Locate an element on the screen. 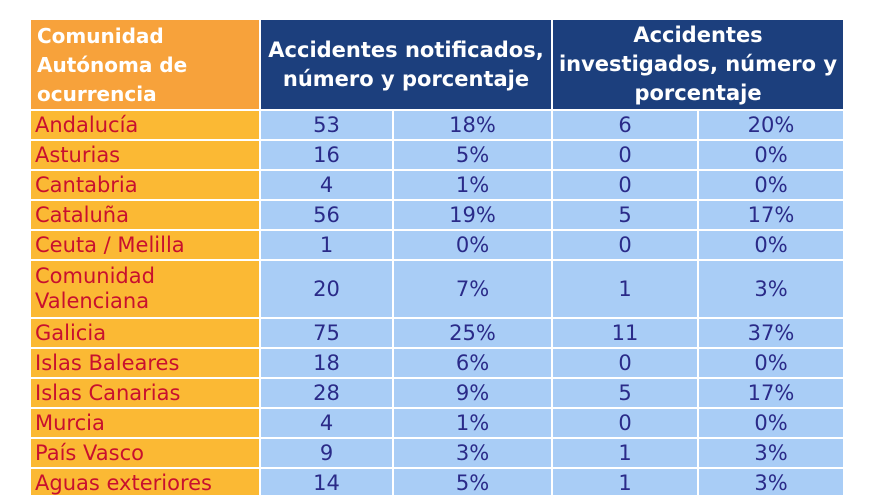  table-row: País Vasco 9 3% 1 3% is located at coordinates (437, 454).